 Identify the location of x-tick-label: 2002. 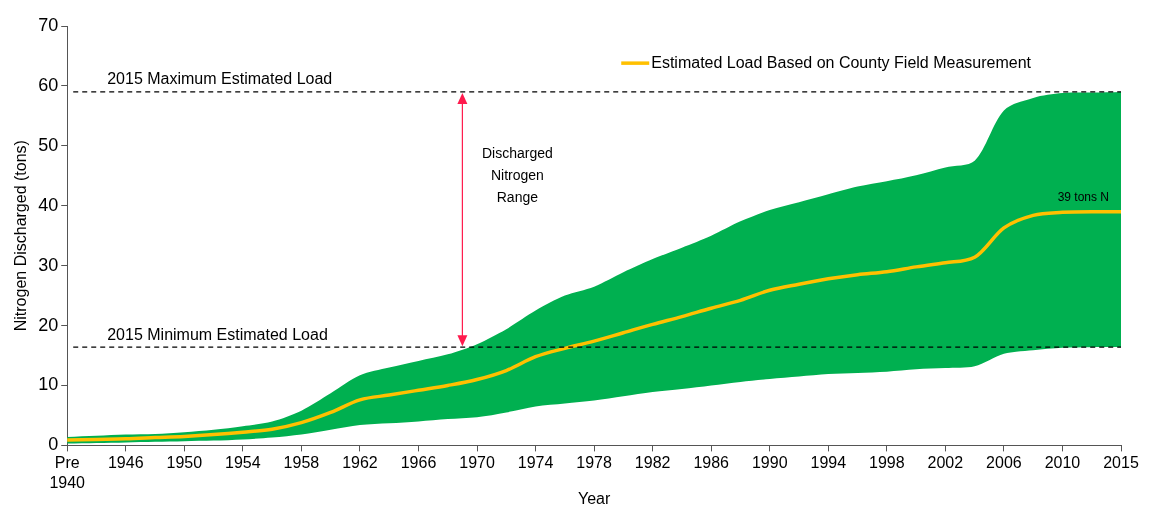
(945, 463).